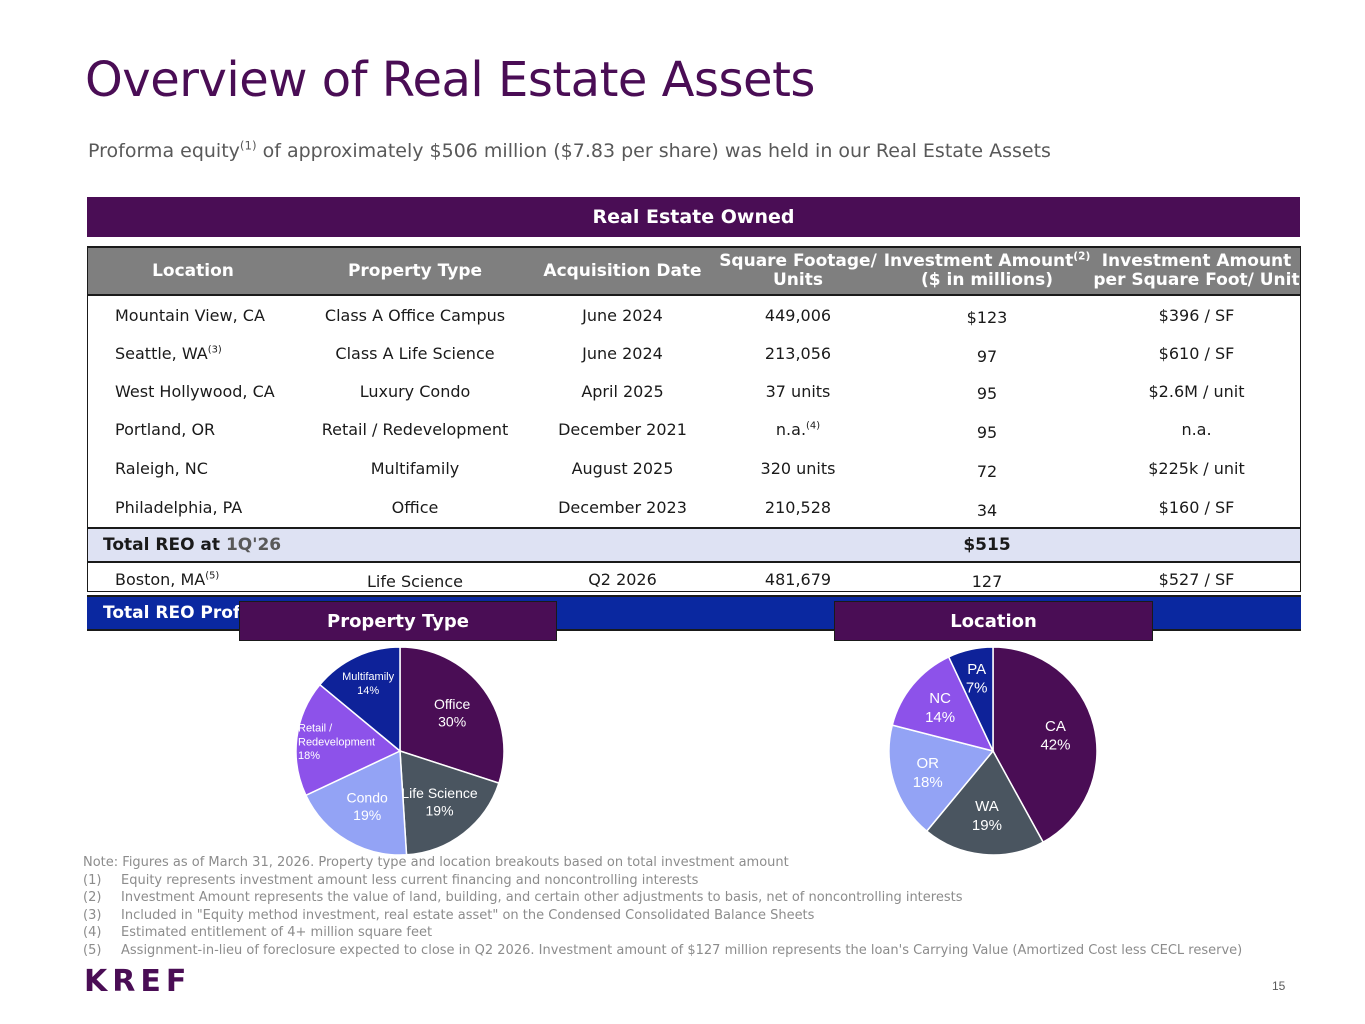 The height and width of the screenshot is (1024, 1365). Describe the element at coordinates (138, 981) in the screenshot. I see `kref-logo: KREF` at that location.